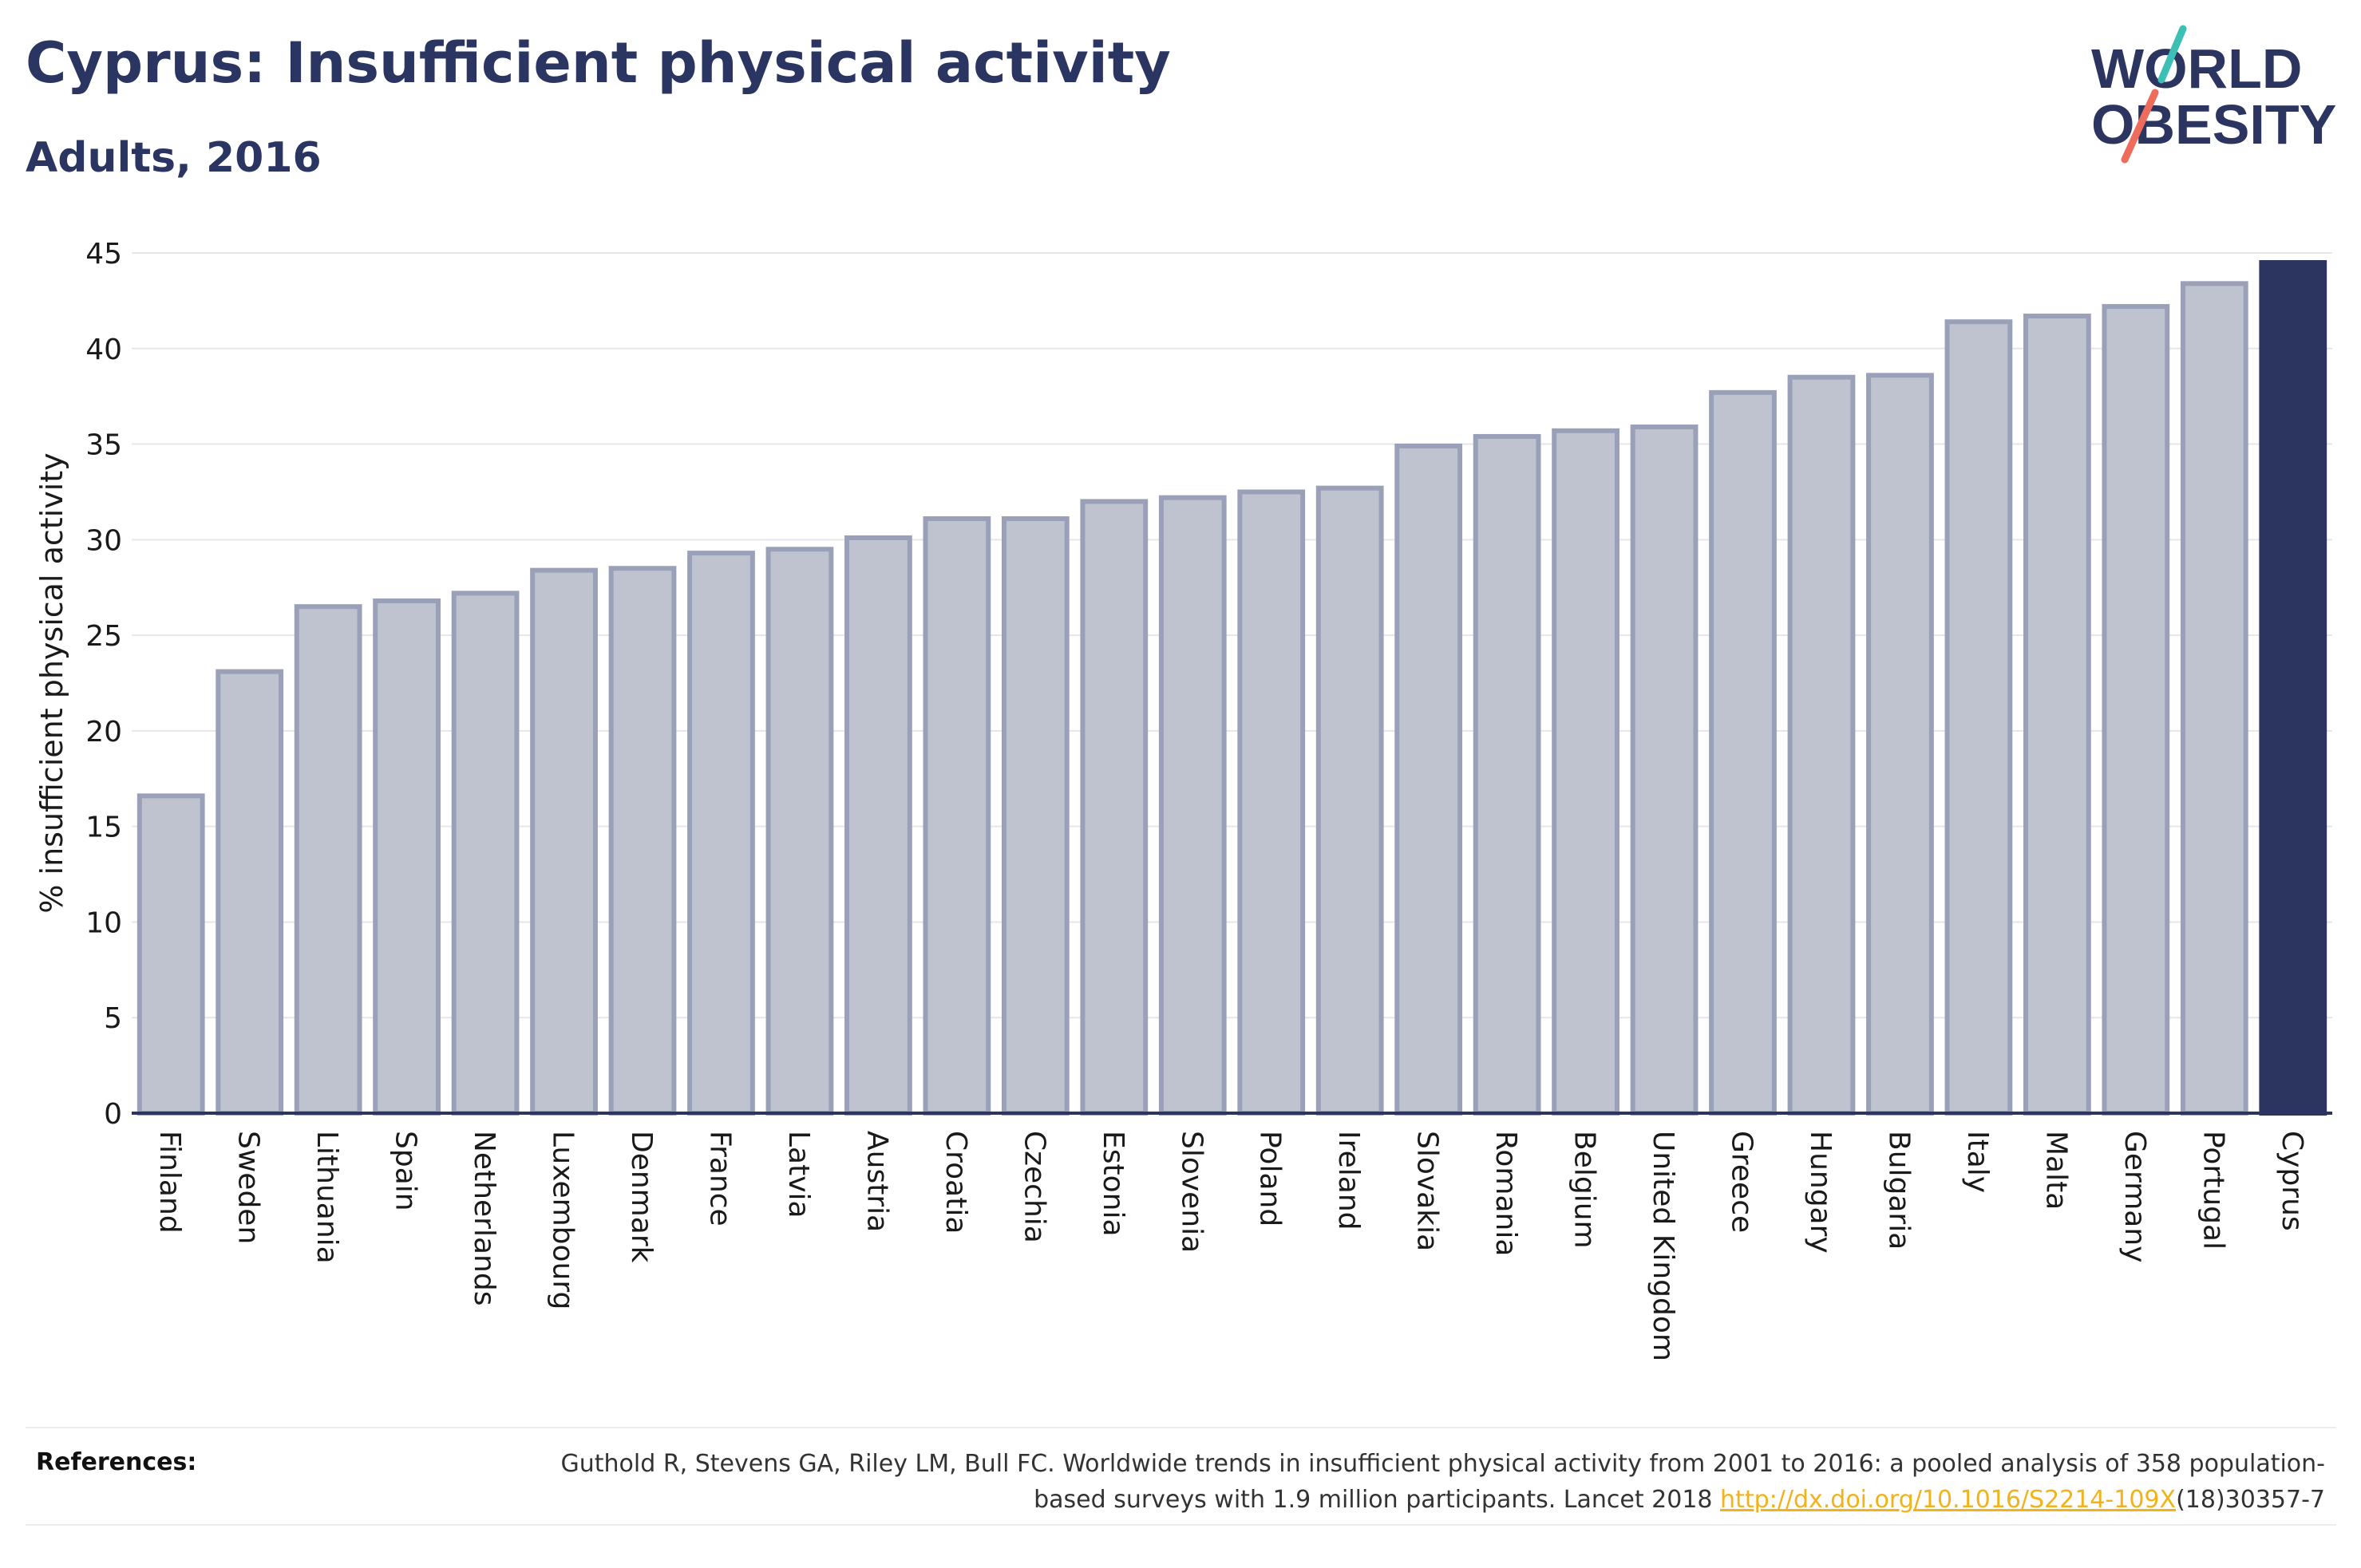 This screenshot has height=1568, width=2361. Describe the element at coordinates (2196, 69) in the screenshot. I see `logo-world-text: WORLD` at that location.